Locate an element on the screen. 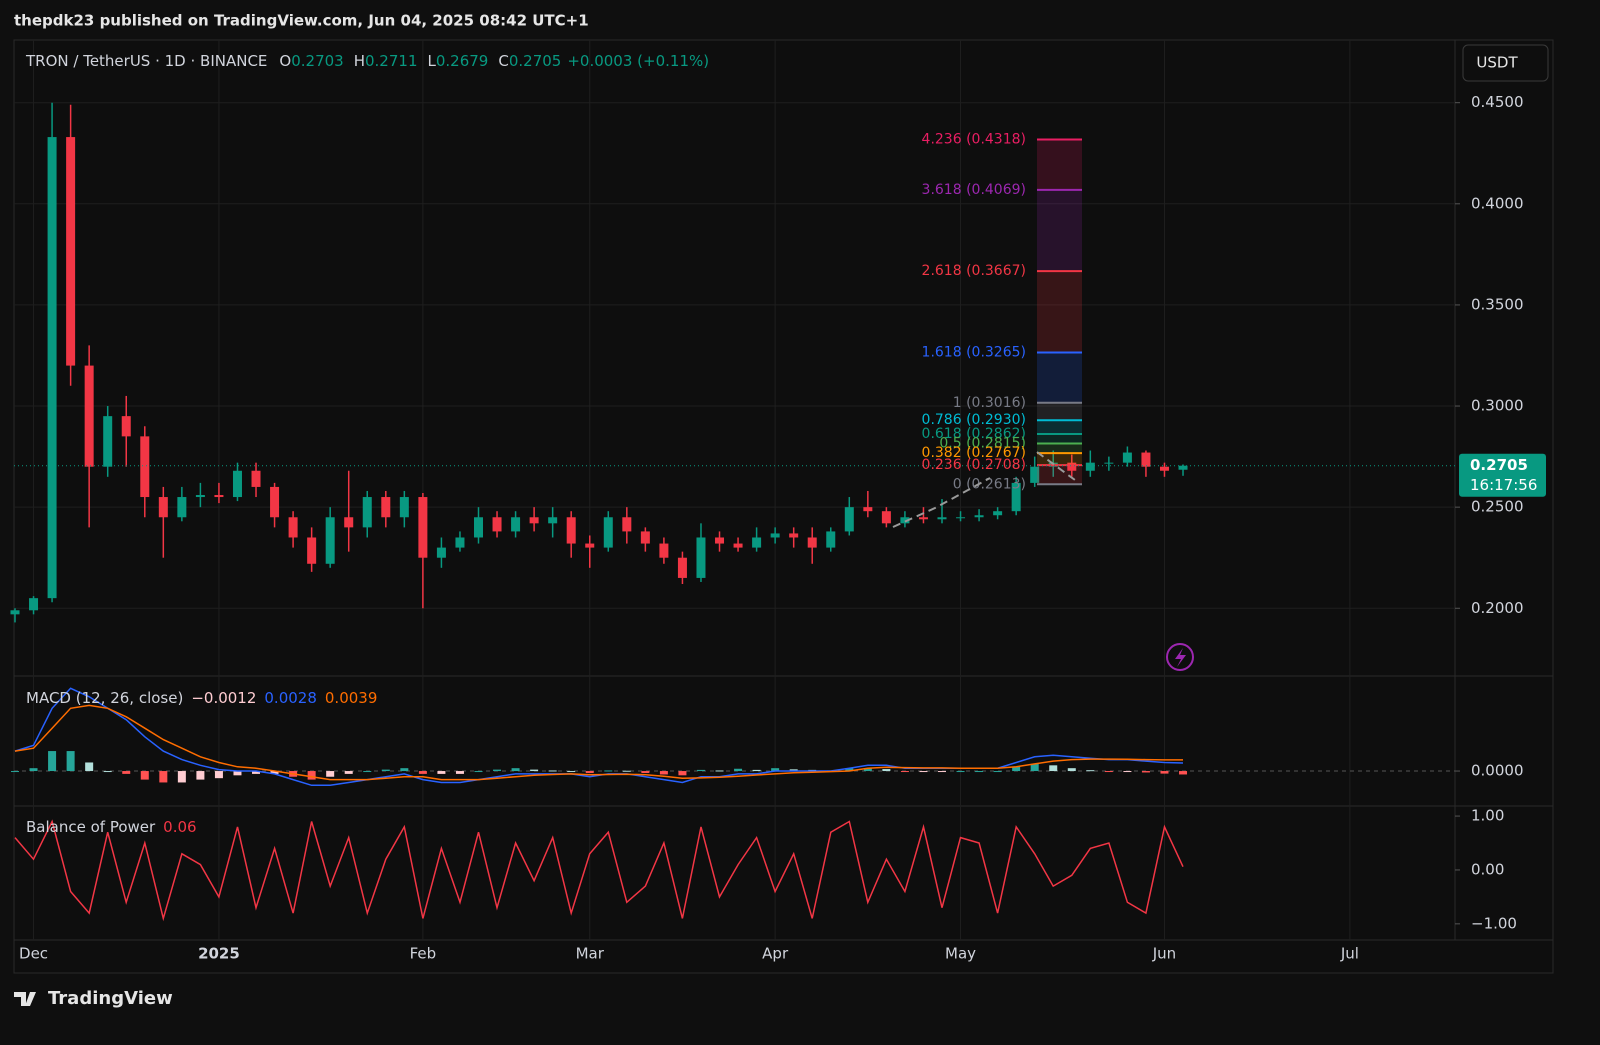  y-tick-label: 0.4500 is located at coordinates (1497, 102).